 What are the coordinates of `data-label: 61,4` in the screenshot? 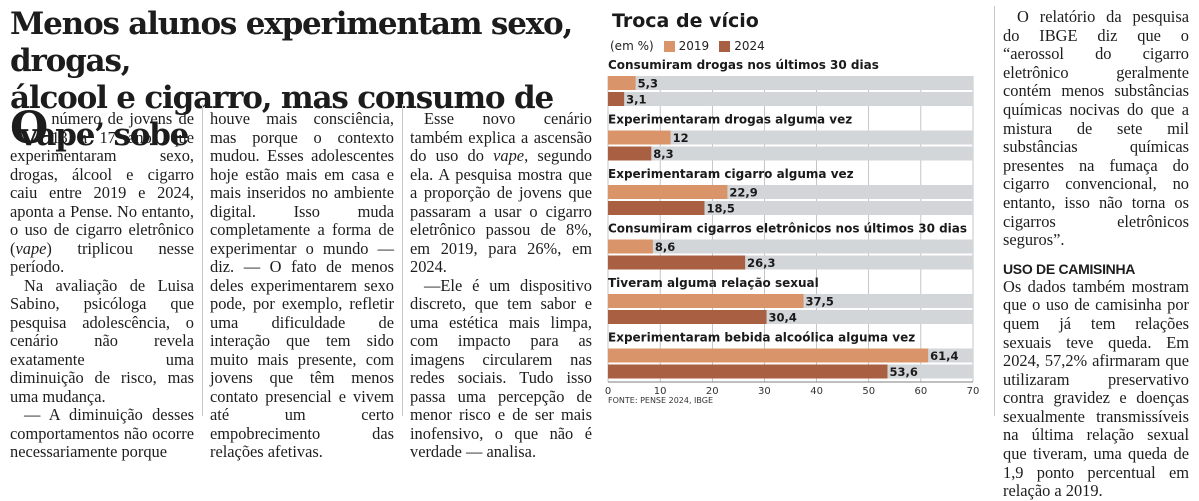 It's located at (944, 356).